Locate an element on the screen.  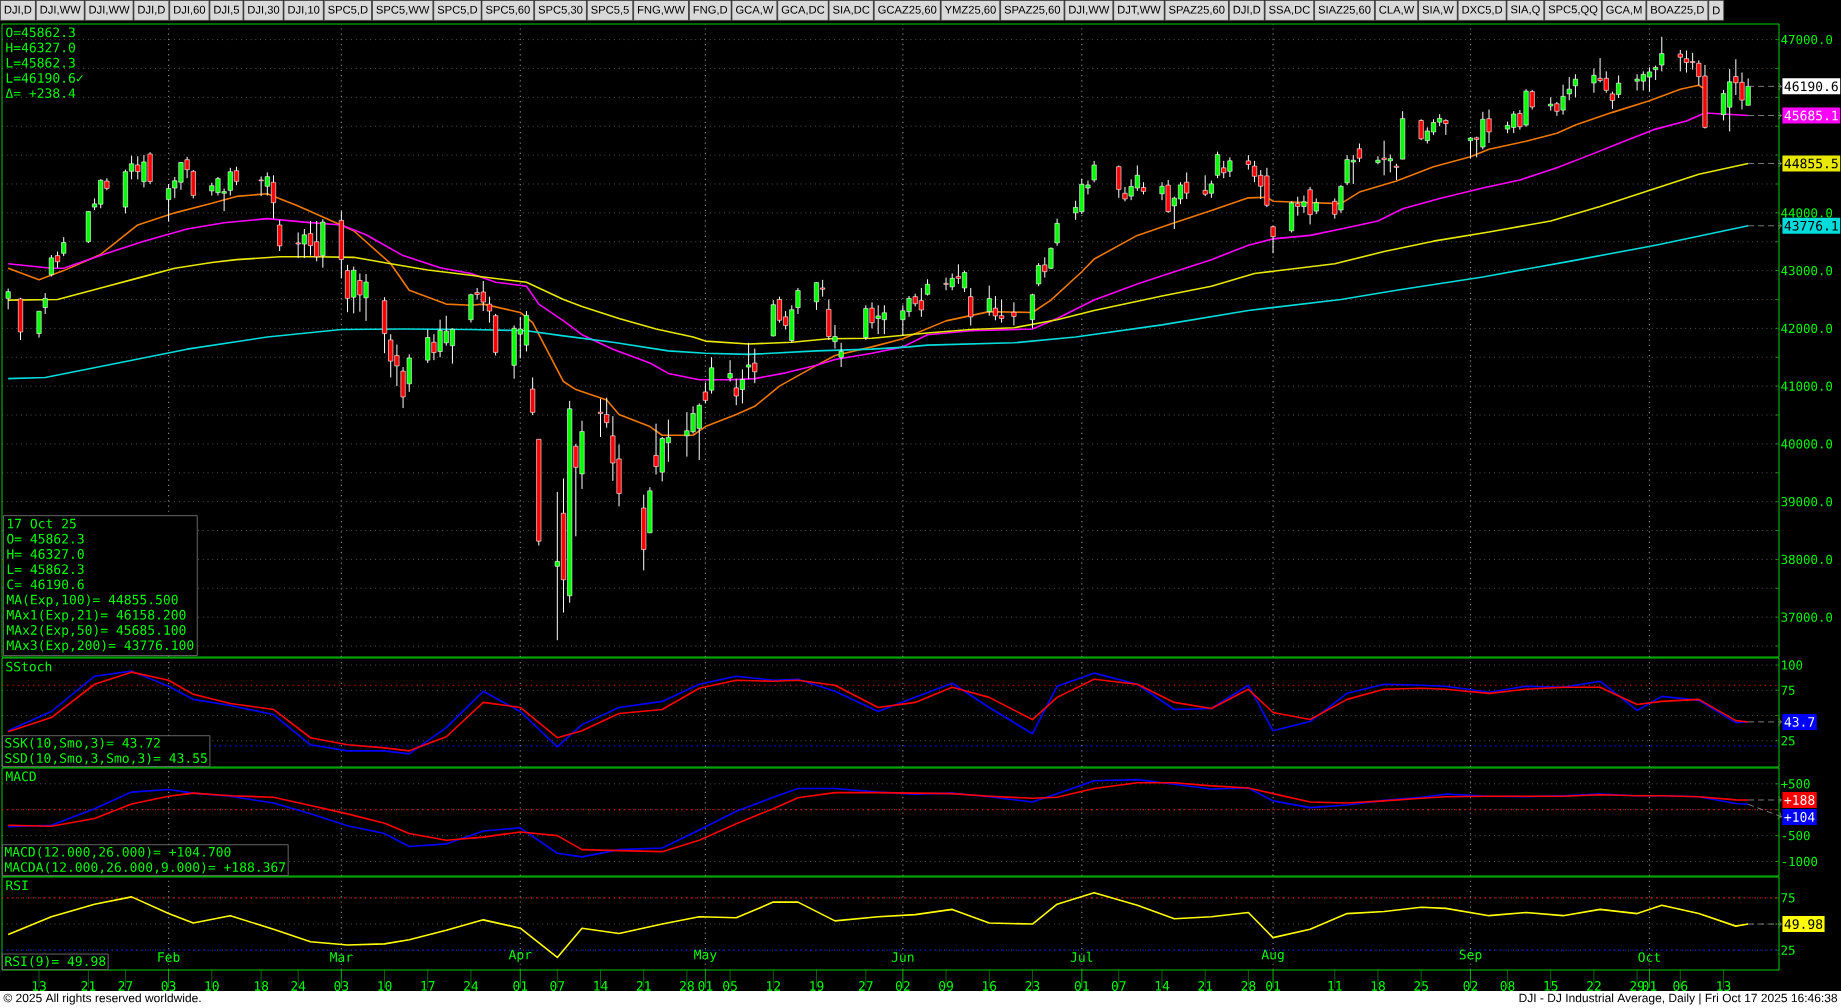
x-tick-label: 18 is located at coordinates (1378, 986).